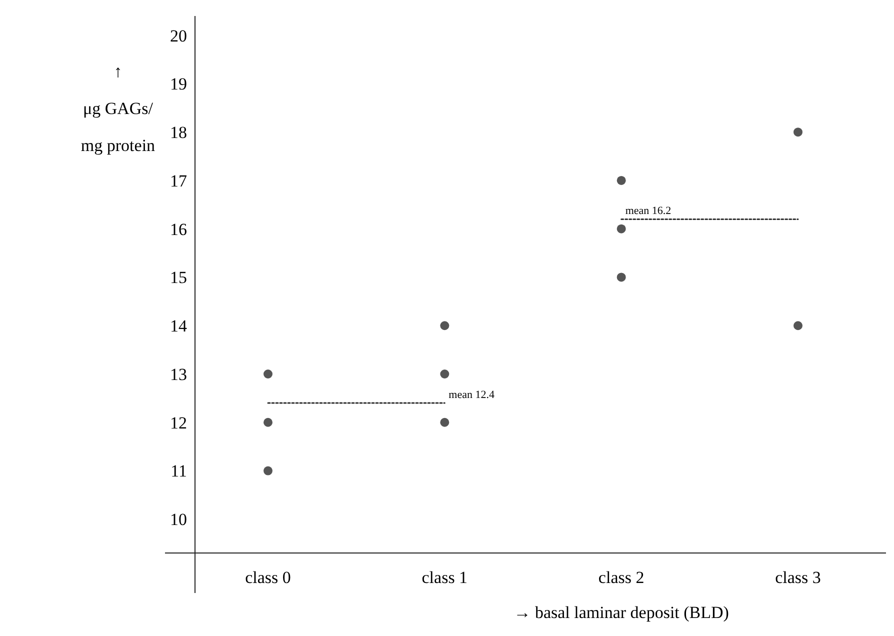  What do you see at coordinates (445, 577) in the screenshot?
I see `x-tick-label: class 1` at bounding box center [445, 577].